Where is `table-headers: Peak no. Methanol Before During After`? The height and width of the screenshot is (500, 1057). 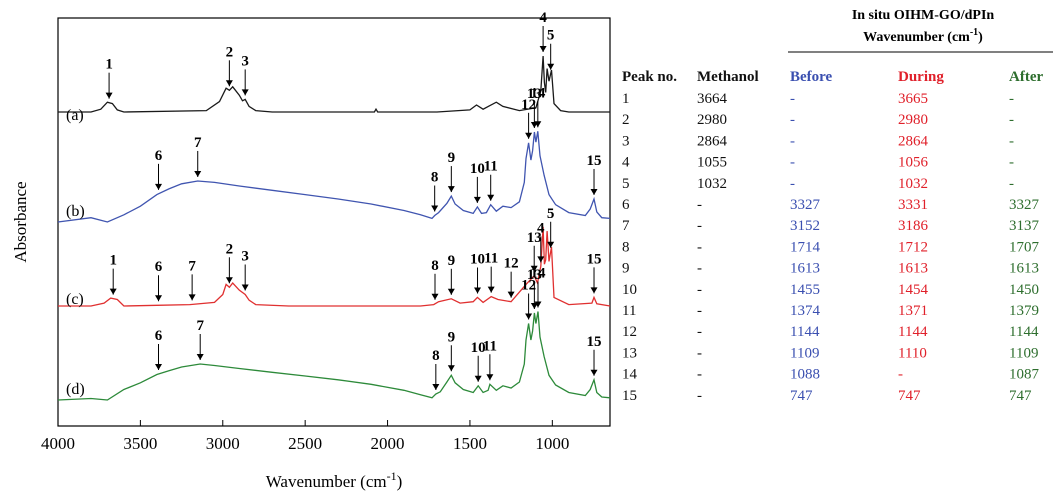
table-headers: Peak no. Methanol Before During After is located at coordinates (832, 77).